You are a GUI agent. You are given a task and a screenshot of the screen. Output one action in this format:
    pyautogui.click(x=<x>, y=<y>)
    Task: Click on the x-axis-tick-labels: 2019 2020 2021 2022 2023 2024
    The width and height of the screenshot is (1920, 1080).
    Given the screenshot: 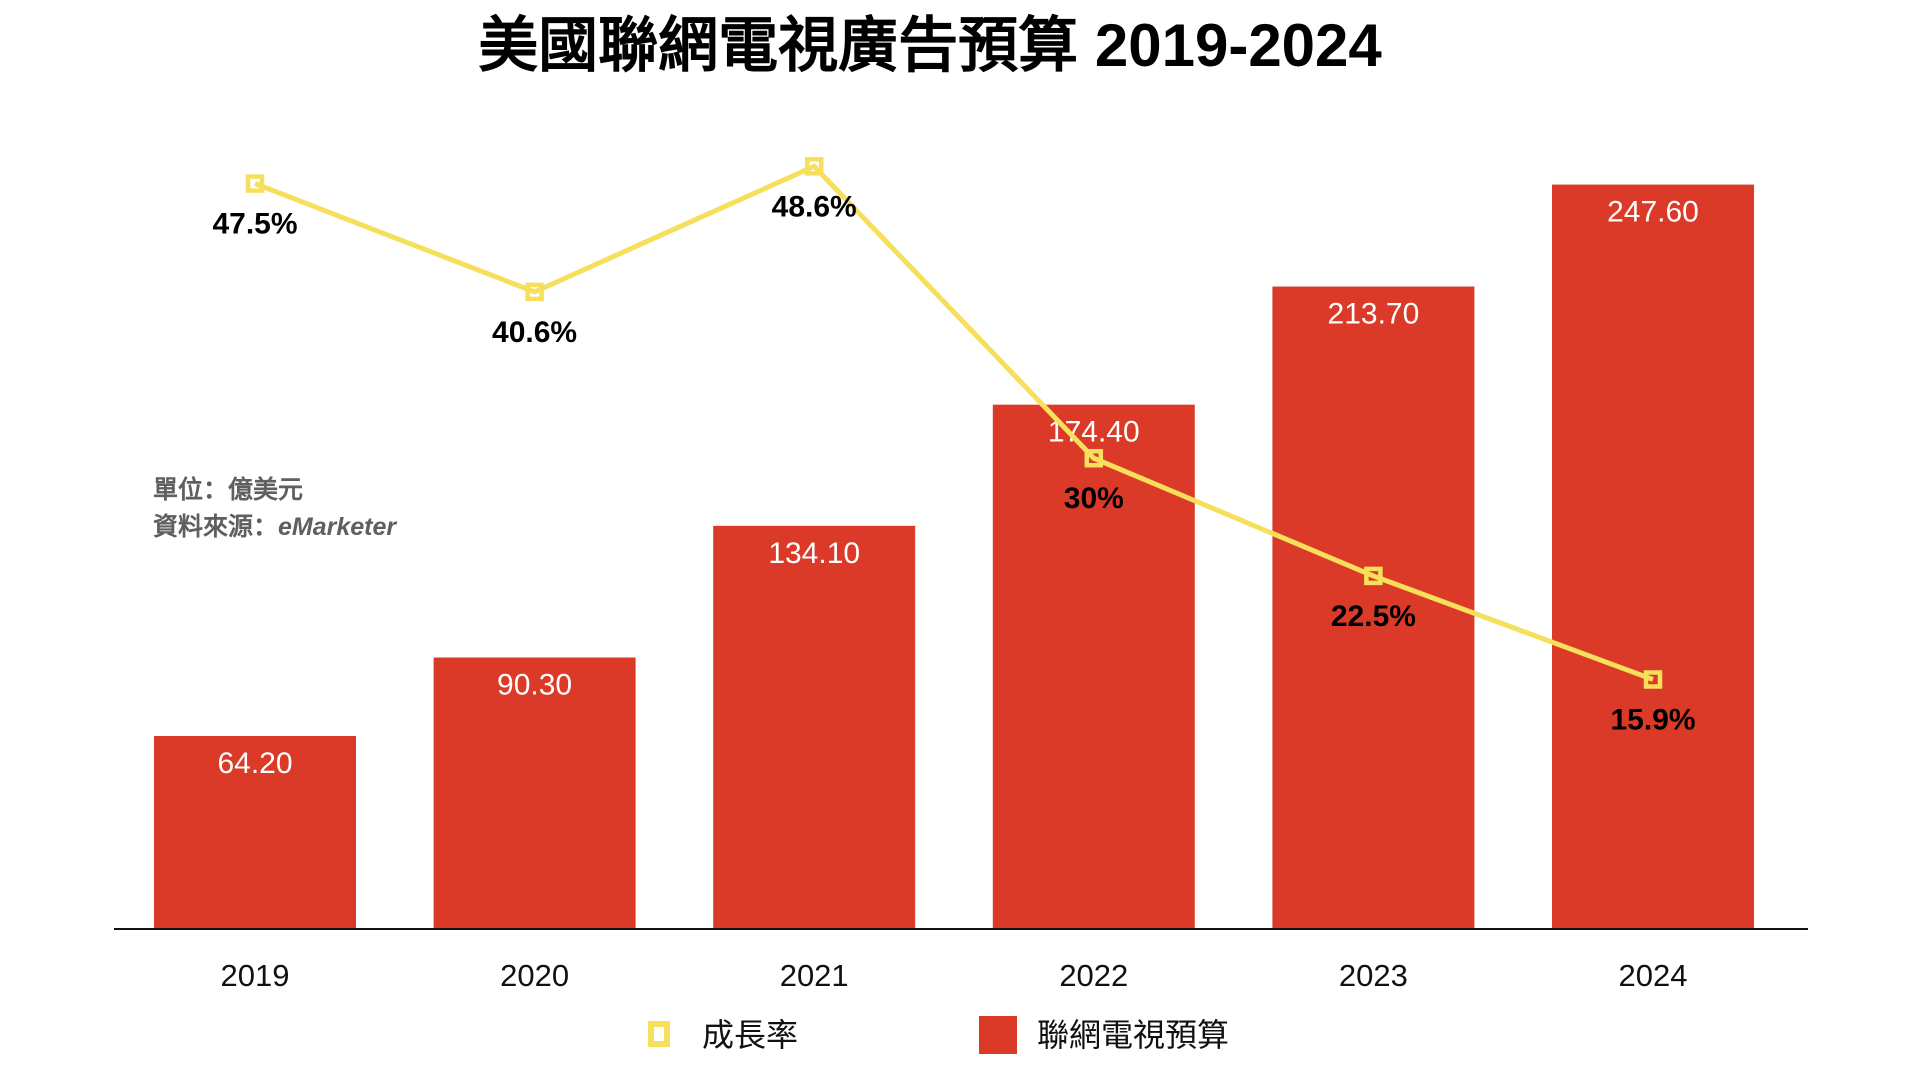 What is the action you would take?
    pyautogui.click(x=954, y=975)
    